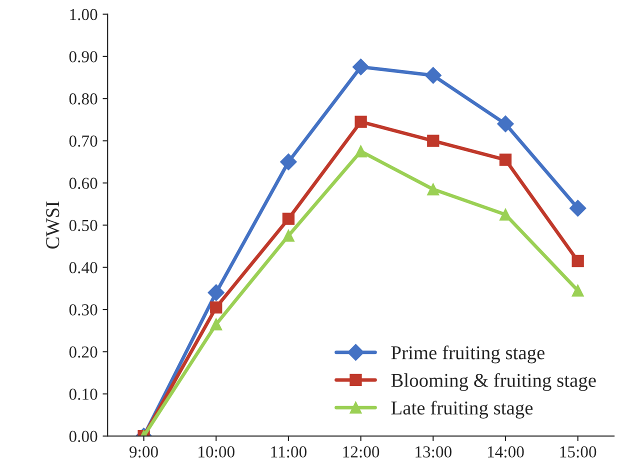 The width and height of the screenshot is (633, 474). I want to click on x-tick-label: 14:00, so click(506, 452).